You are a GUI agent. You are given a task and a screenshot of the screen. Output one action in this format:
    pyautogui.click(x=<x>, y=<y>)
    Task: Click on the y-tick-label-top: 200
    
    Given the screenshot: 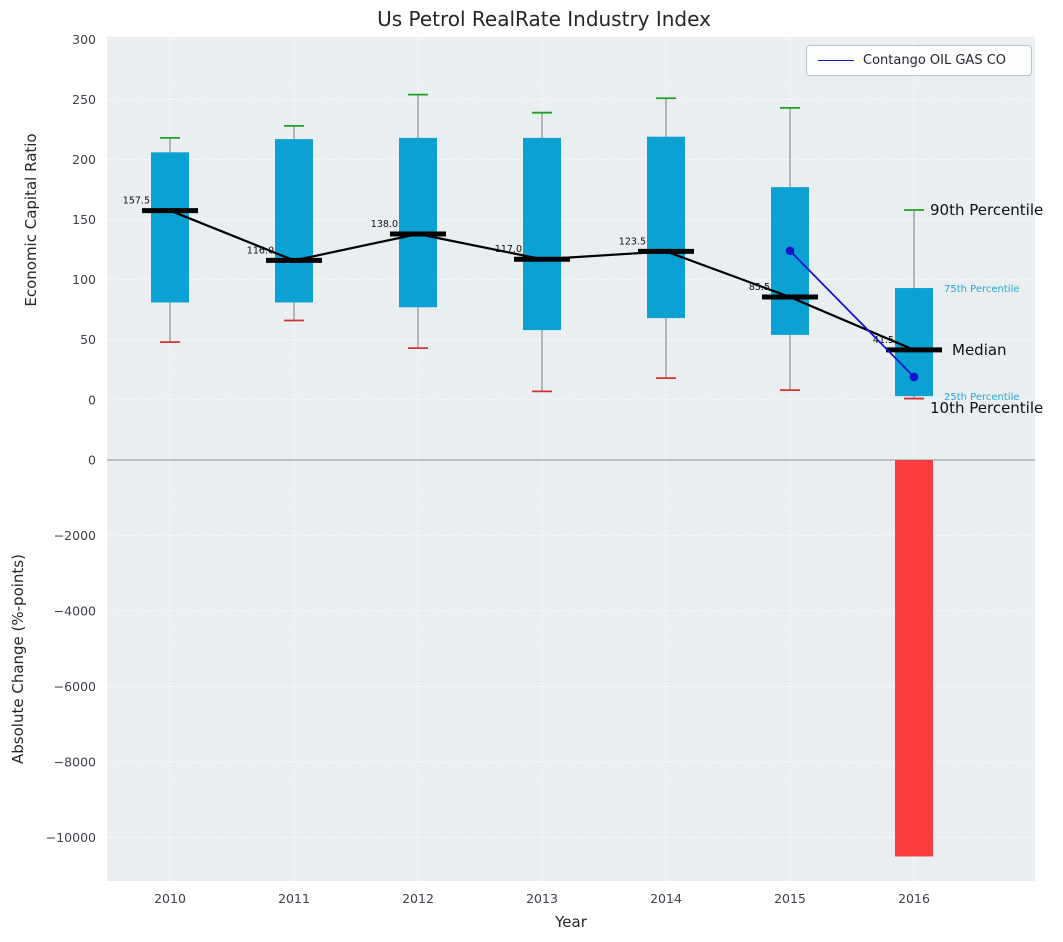 What is the action you would take?
    pyautogui.click(x=84, y=159)
    